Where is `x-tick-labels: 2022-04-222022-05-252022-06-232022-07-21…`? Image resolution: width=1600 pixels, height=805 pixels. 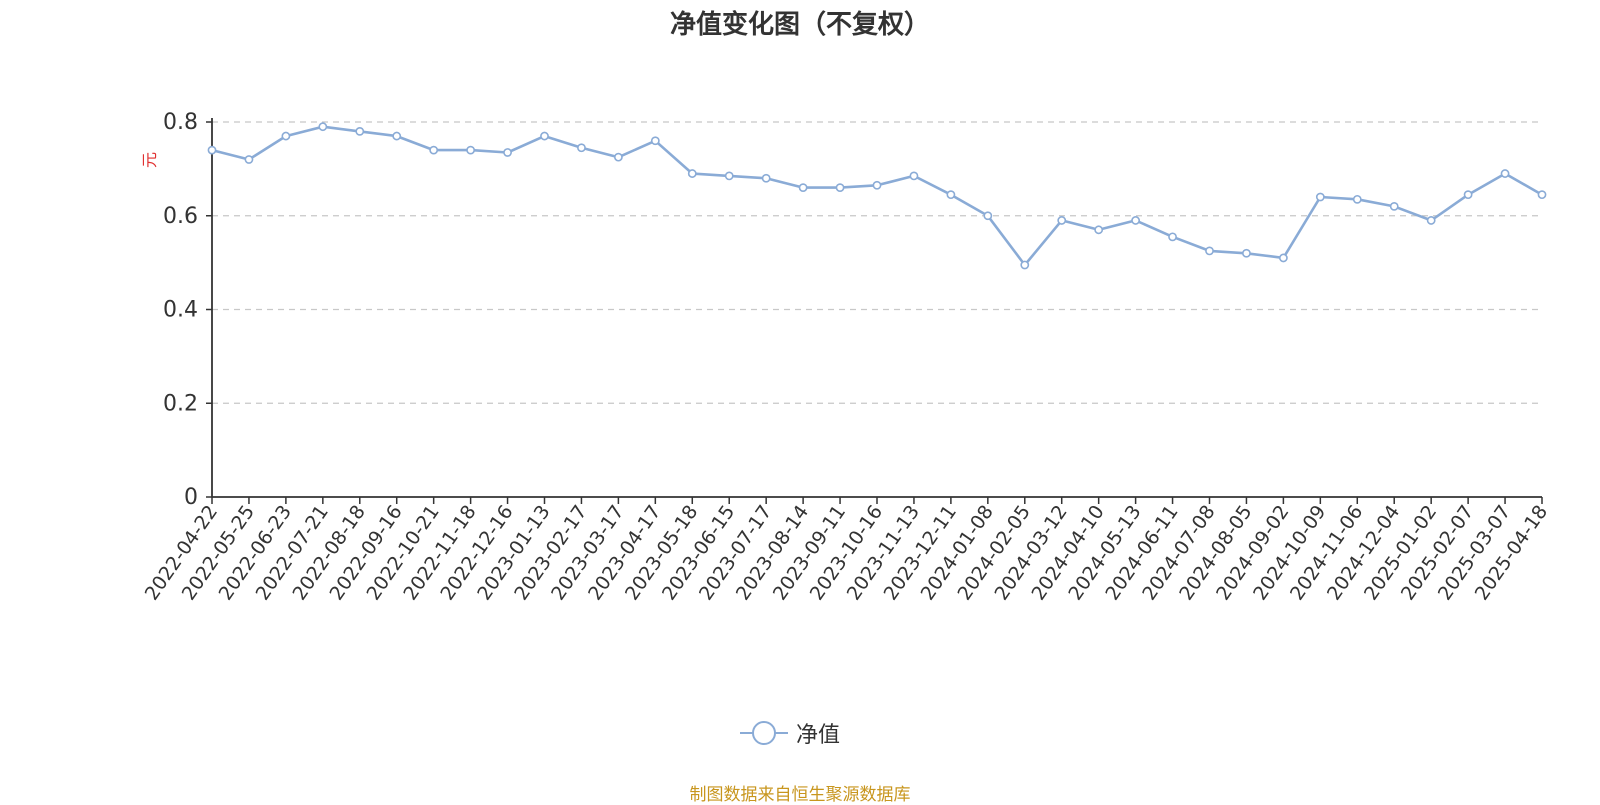 x-tick-labels: 2022-04-222022-05-252022-06-232022-07-21… is located at coordinates (846, 552).